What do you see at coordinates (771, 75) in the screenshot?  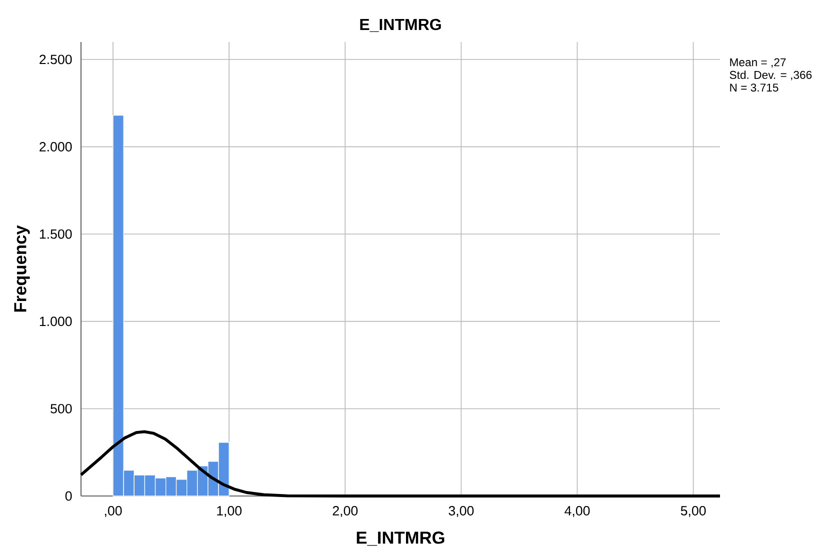 I see `text: Std. Dev. = ,366` at bounding box center [771, 75].